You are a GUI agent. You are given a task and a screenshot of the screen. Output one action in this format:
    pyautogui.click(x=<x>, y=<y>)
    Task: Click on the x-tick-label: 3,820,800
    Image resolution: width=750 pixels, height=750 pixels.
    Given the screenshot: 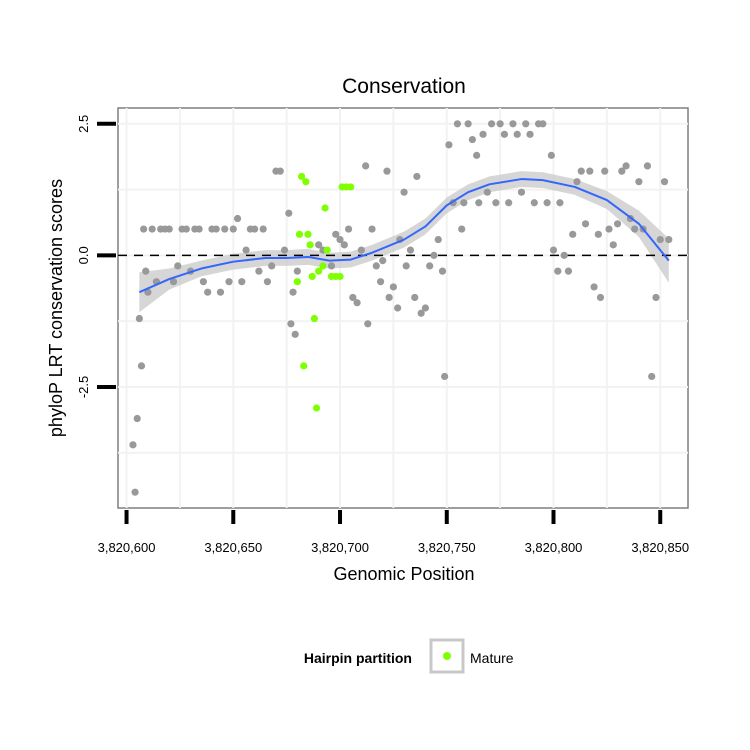 What is the action you would take?
    pyautogui.click(x=554, y=547)
    